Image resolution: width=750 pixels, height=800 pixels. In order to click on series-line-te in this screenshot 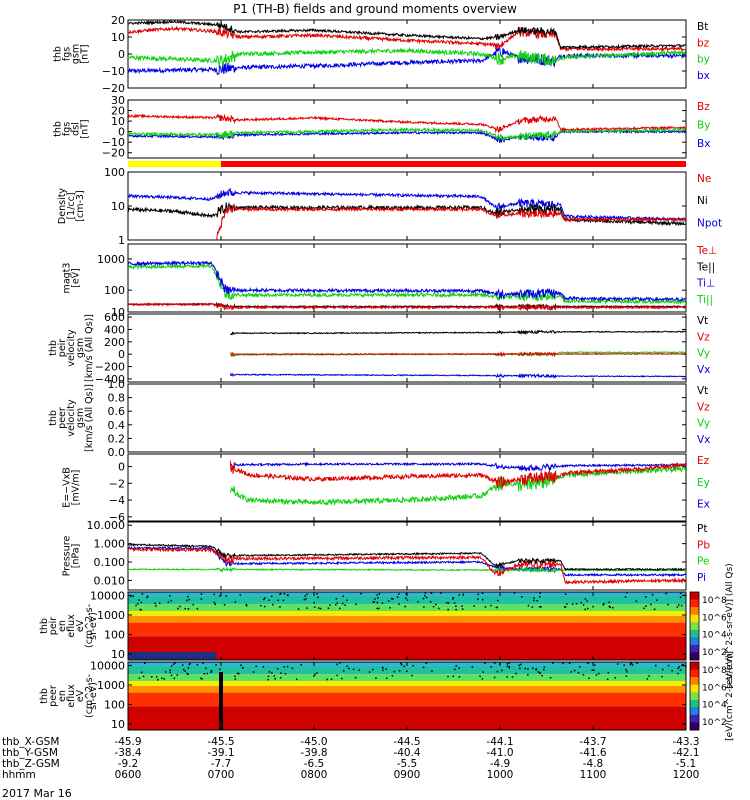, I will do `click(407, 307)`.